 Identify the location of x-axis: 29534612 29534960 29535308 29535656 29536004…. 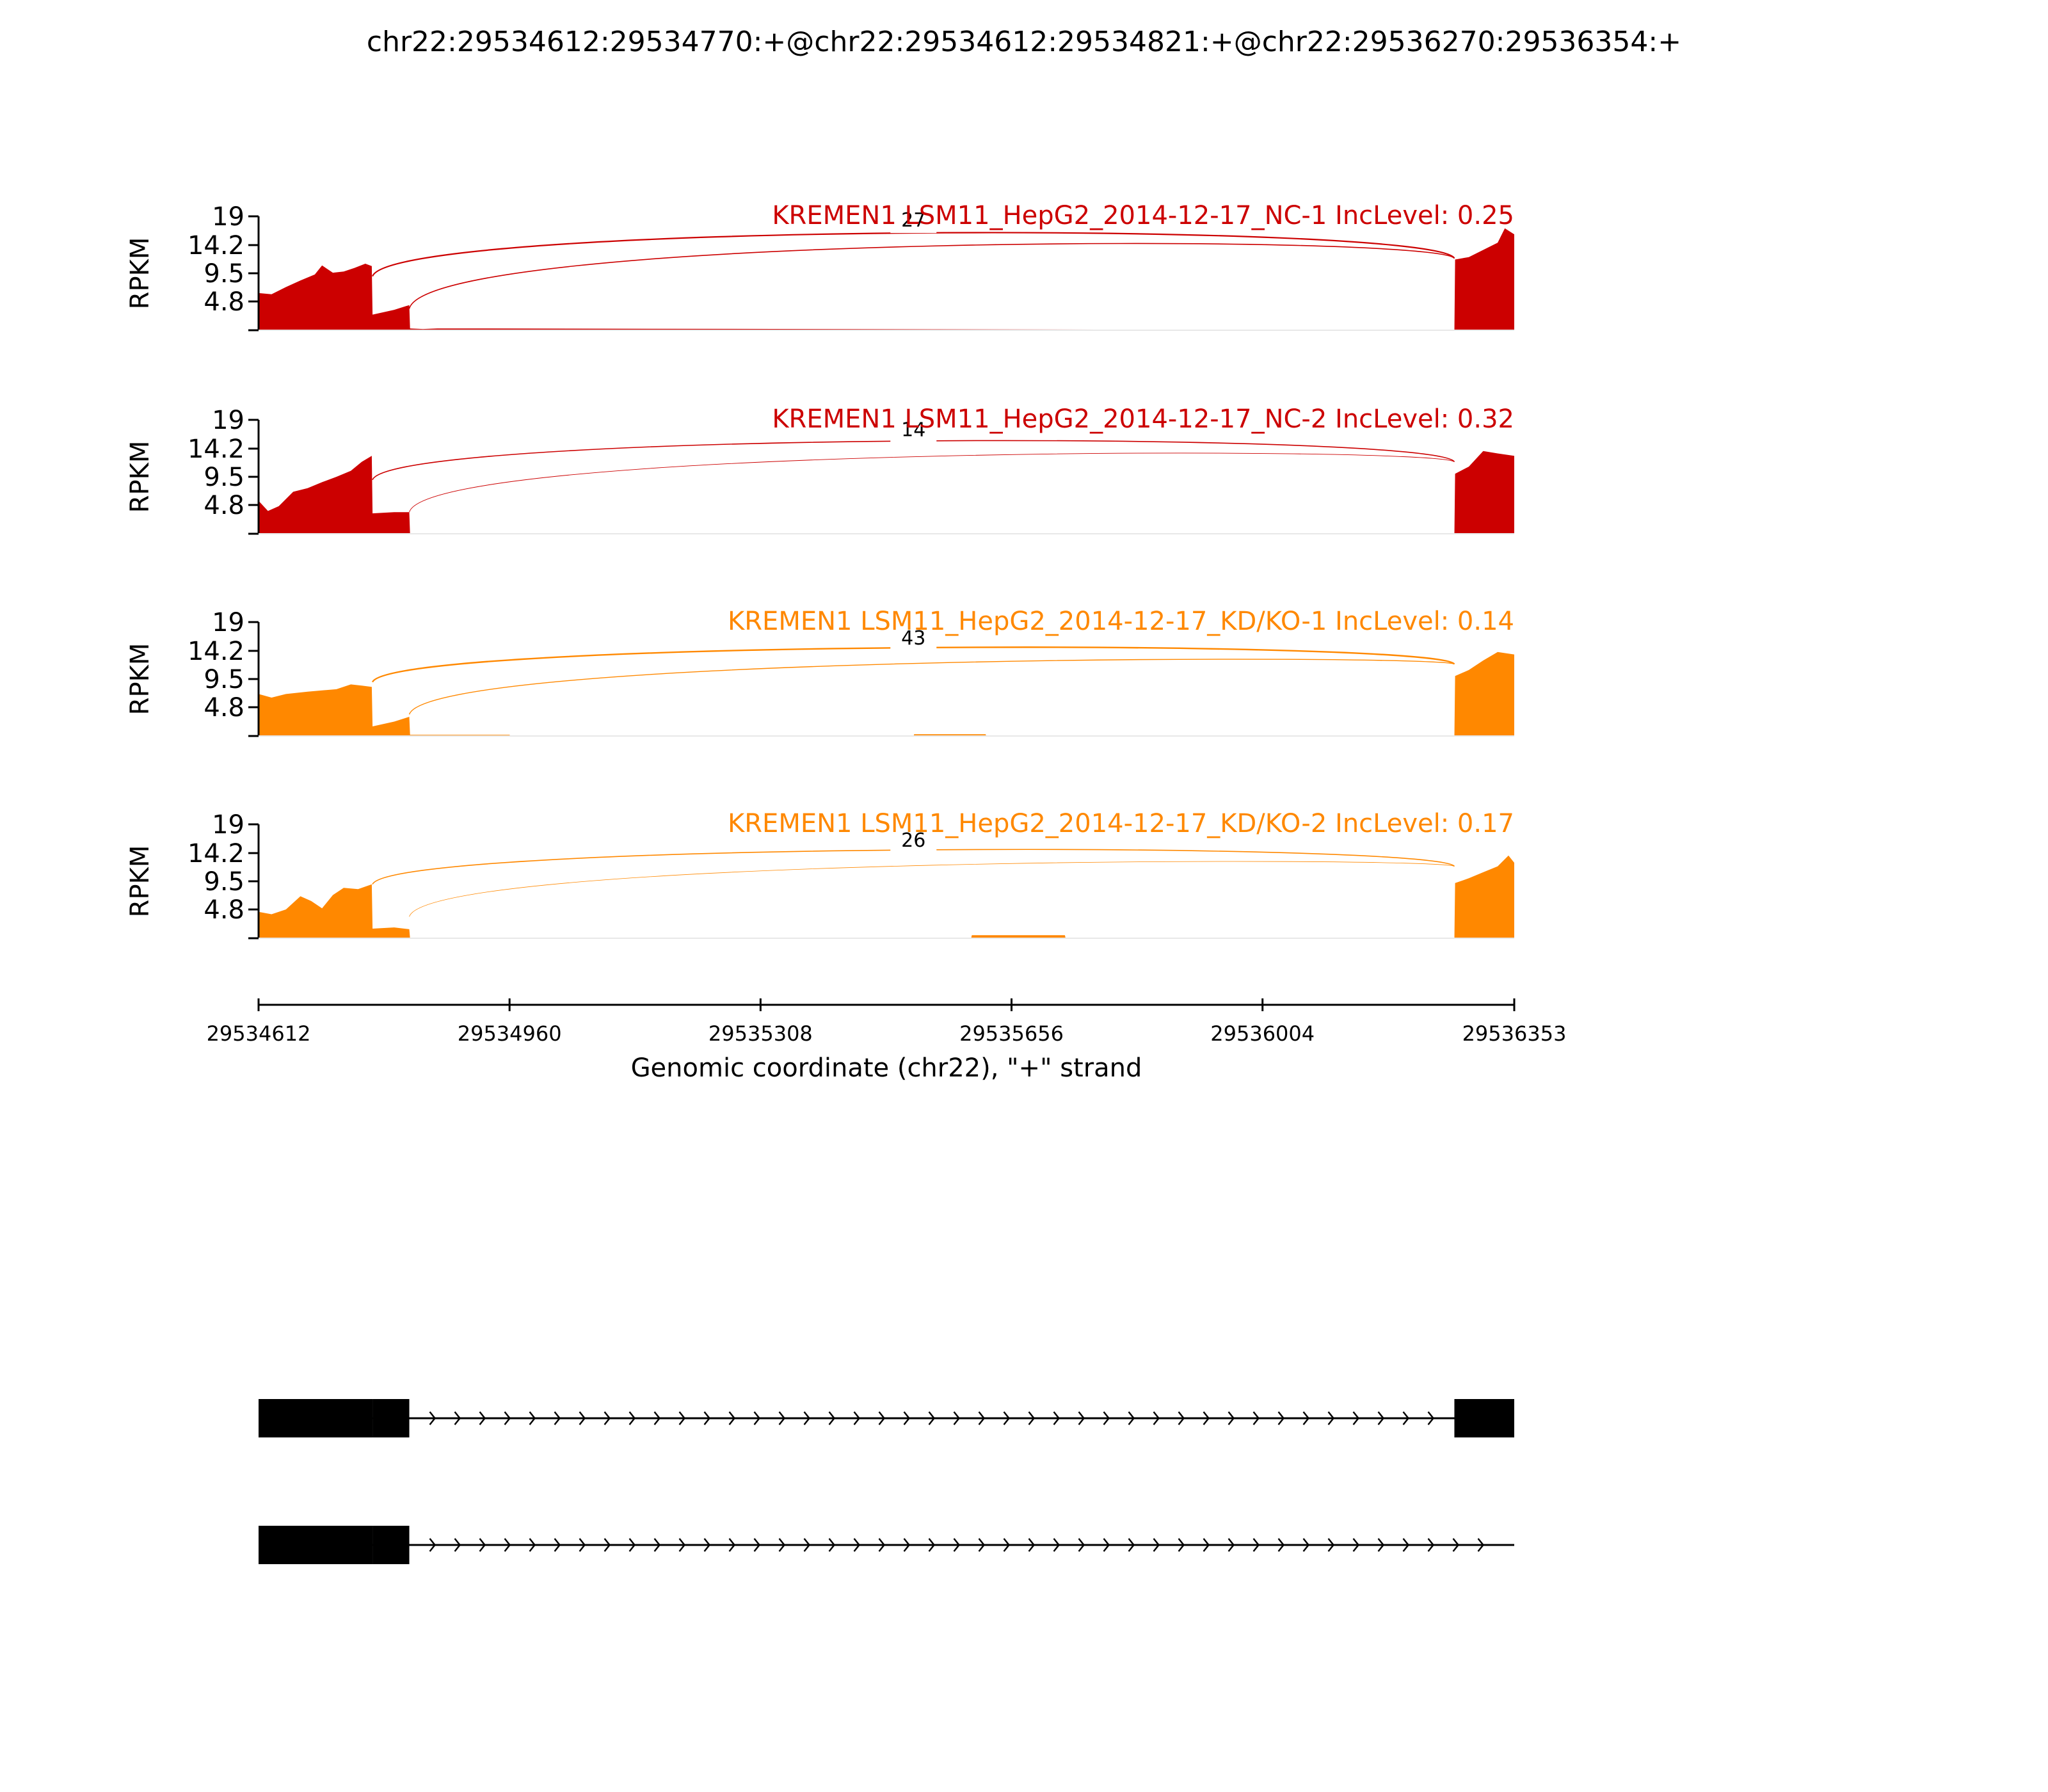
(886, 1022).